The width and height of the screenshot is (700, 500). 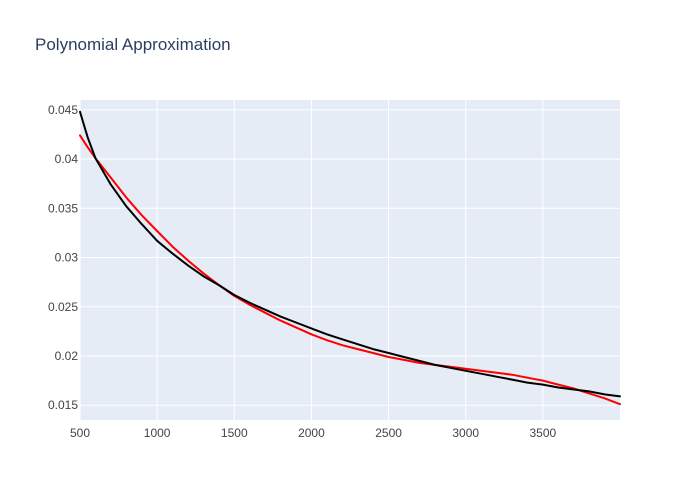 I want to click on y-tick-label: 0.04, so click(x=67, y=159).